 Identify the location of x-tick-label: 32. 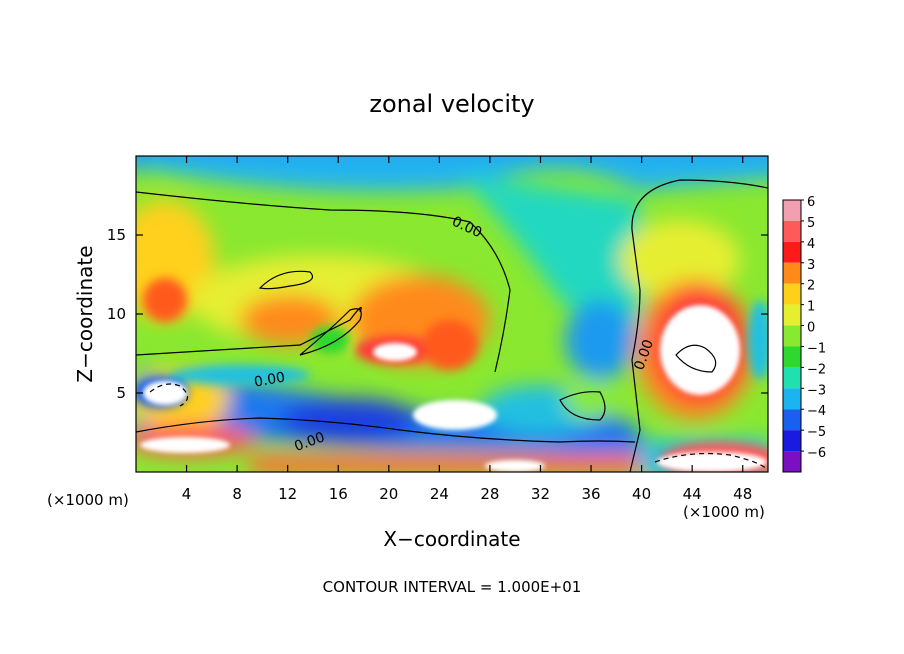
(540, 494).